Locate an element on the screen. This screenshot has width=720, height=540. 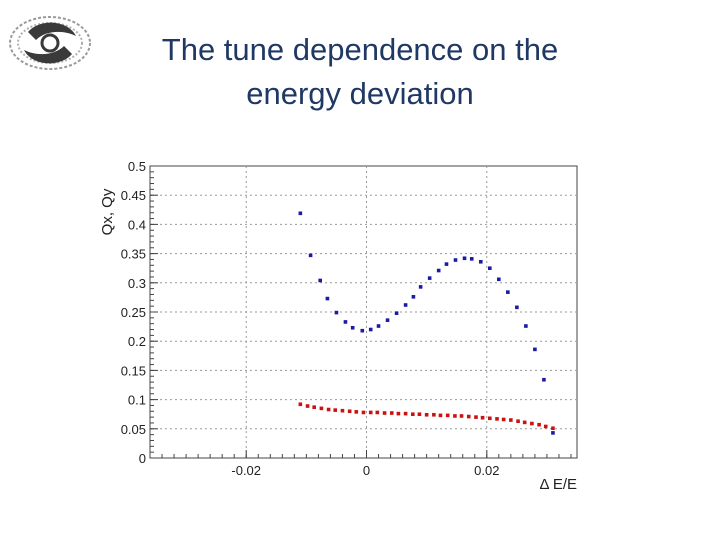
y-tick-label: 0 is located at coordinates (142, 458).